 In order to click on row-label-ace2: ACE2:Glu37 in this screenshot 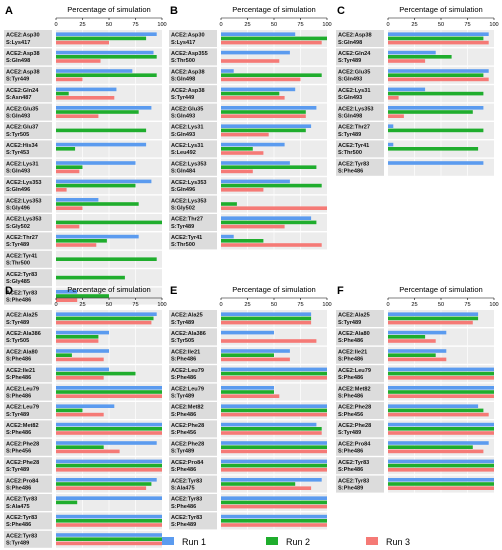, I will do `click(22, 128)`.